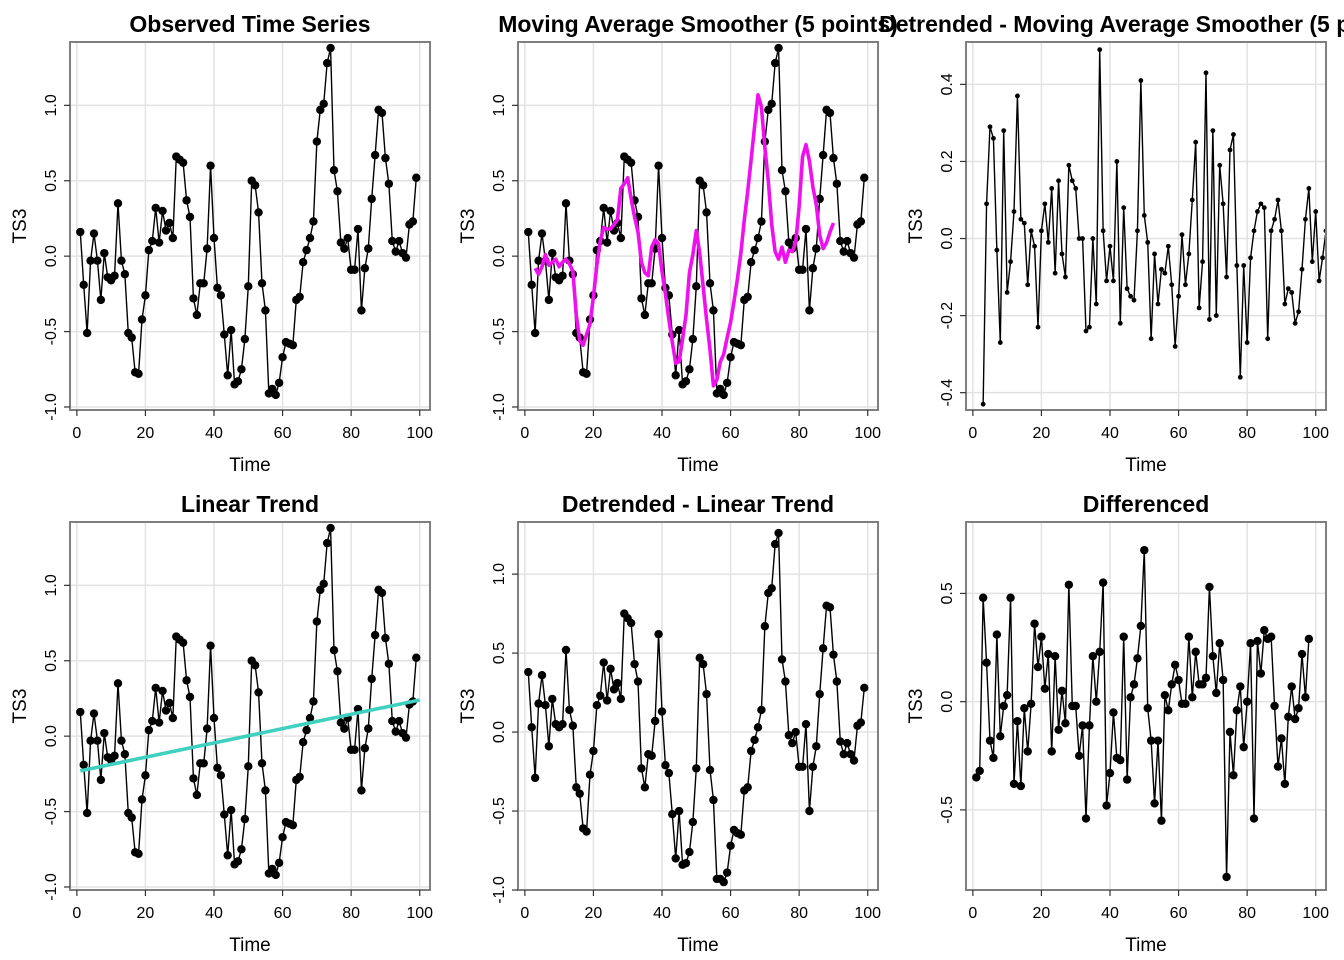 The height and width of the screenshot is (960, 1344). What do you see at coordinates (250, 504) in the screenshot?
I see `panel-title: Linear Trend` at bounding box center [250, 504].